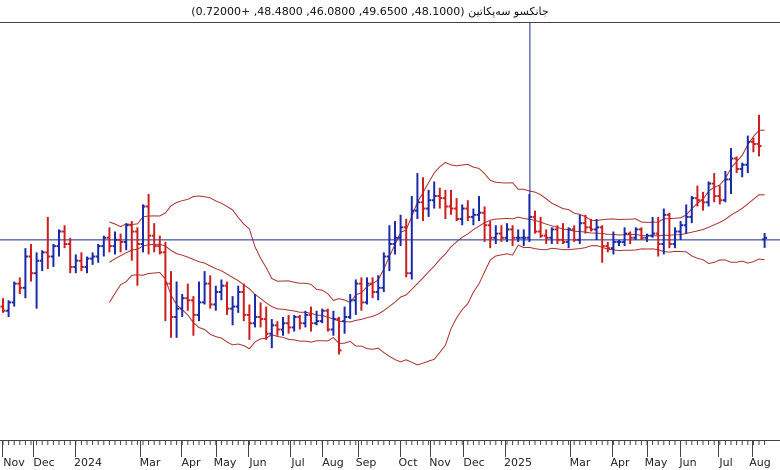  What do you see at coordinates (620, 462) in the screenshot?
I see `x-tick-label: Apr` at bounding box center [620, 462].